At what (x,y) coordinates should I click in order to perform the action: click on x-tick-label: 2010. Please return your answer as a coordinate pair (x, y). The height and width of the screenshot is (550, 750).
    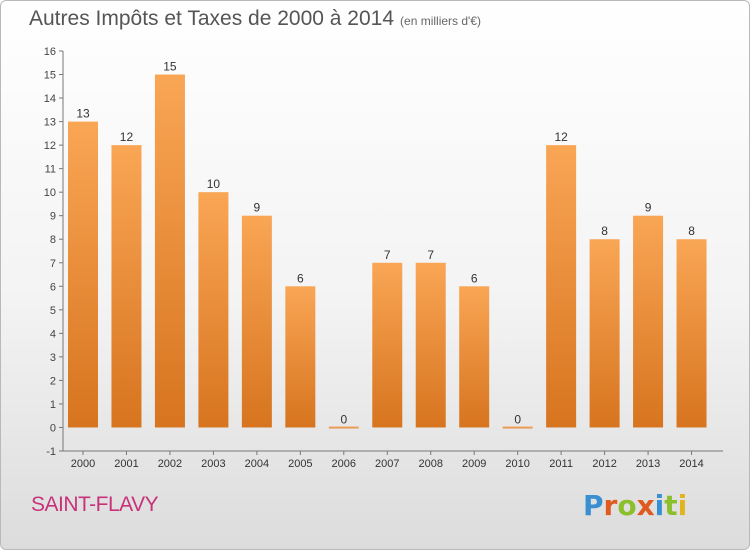
    Looking at the image, I should click on (517, 464).